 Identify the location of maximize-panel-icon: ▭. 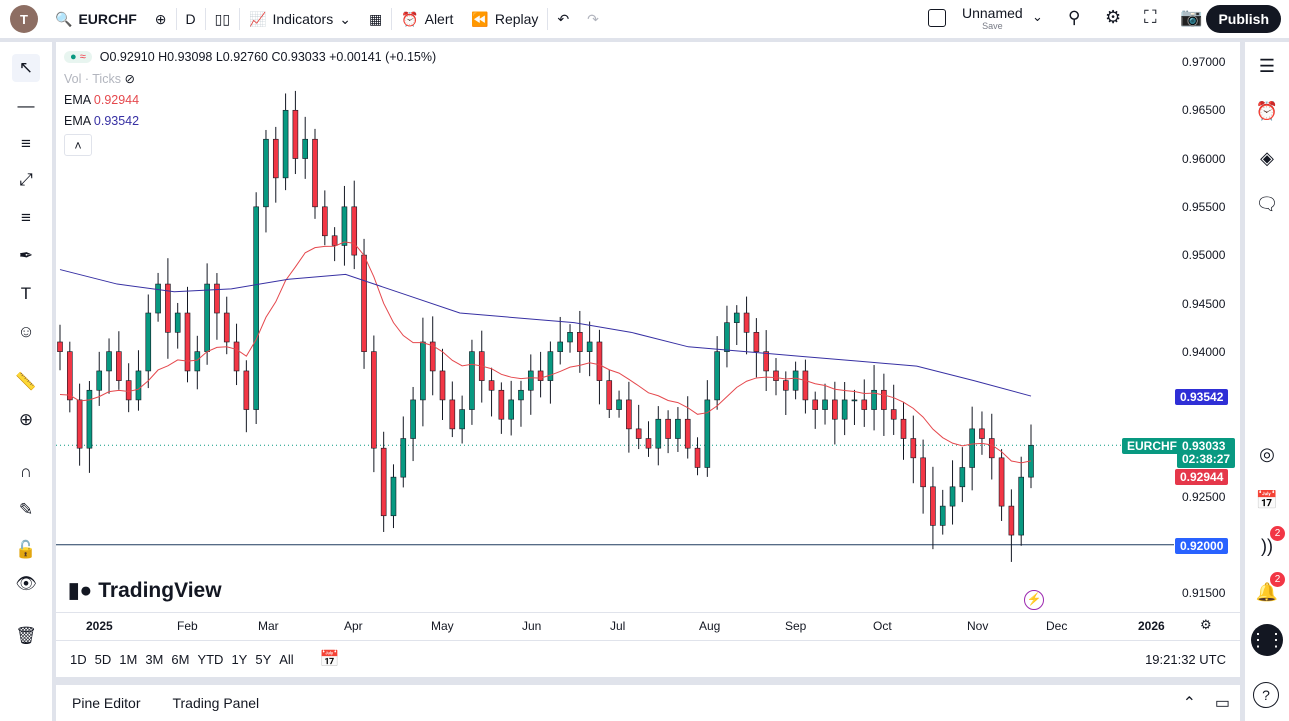
(1222, 703).